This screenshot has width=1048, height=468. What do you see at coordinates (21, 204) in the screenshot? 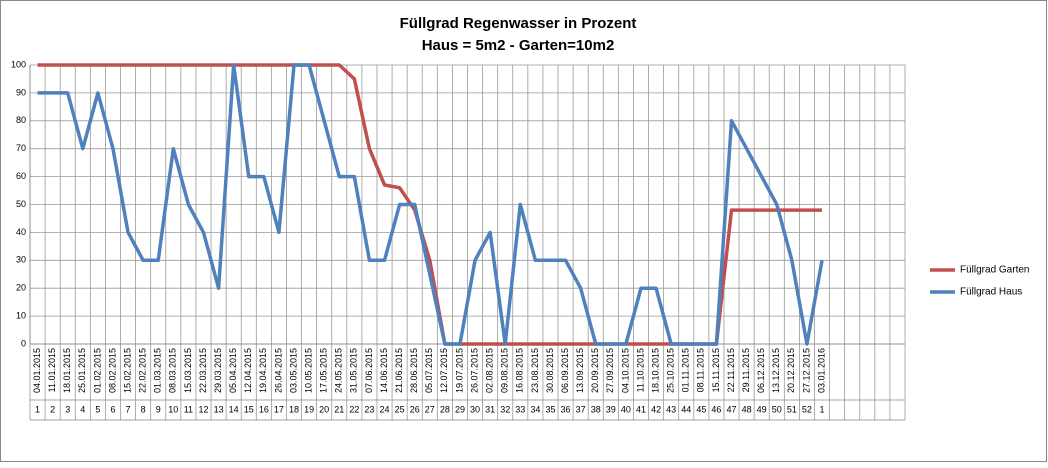
I see `y-tick-label: 50` at bounding box center [21, 204].